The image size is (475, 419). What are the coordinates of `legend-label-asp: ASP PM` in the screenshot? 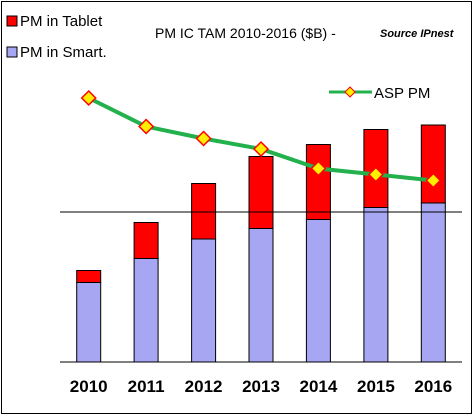 It's located at (402, 93).